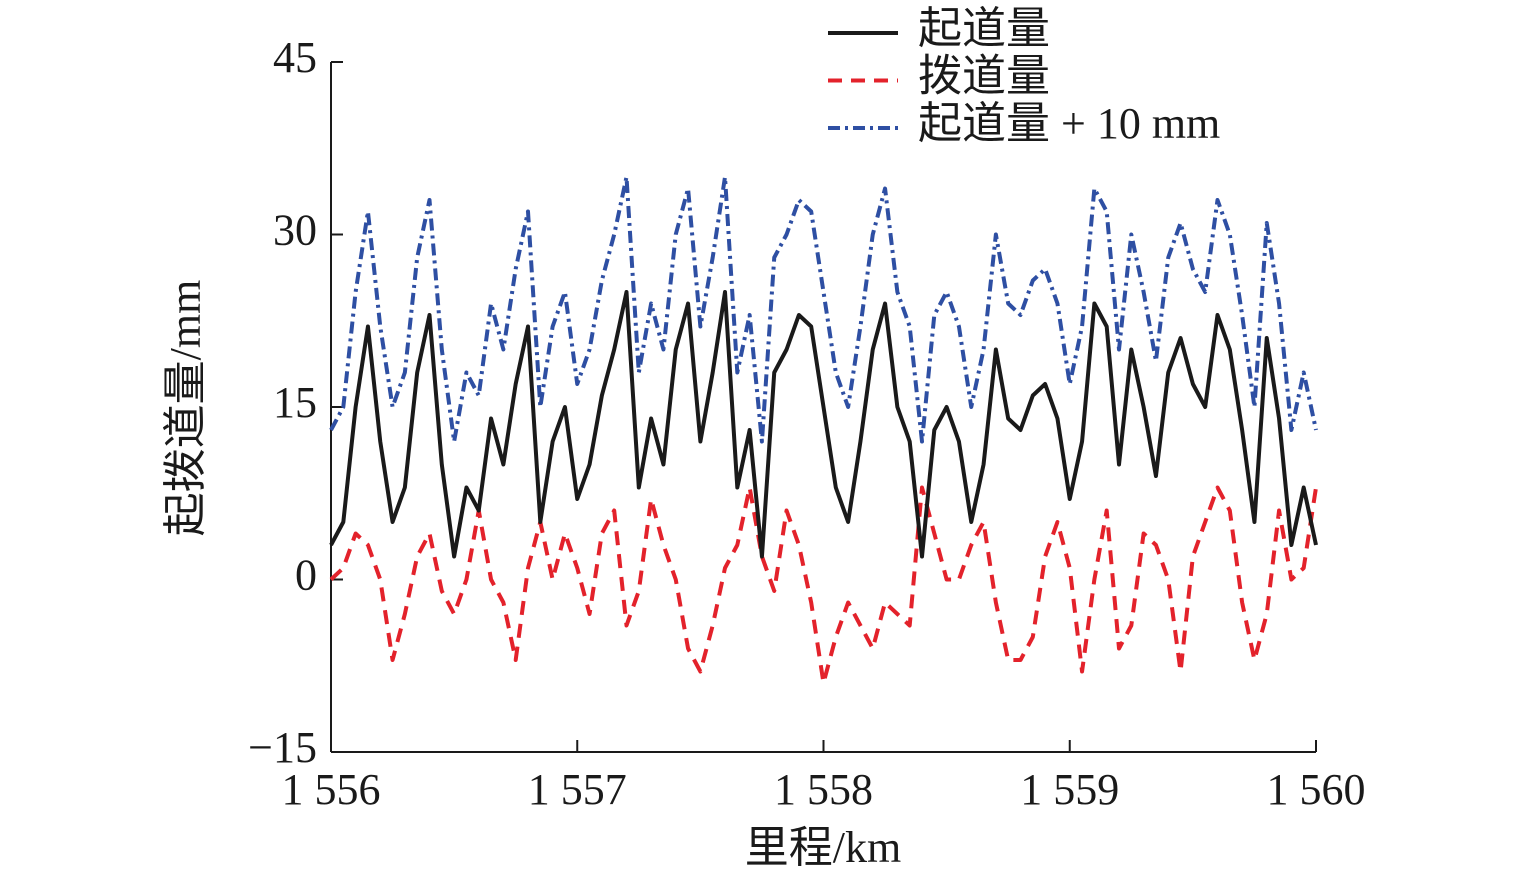  Describe the element at coordinates (823, 585) in the screenshot. I see `series-line` at that location.